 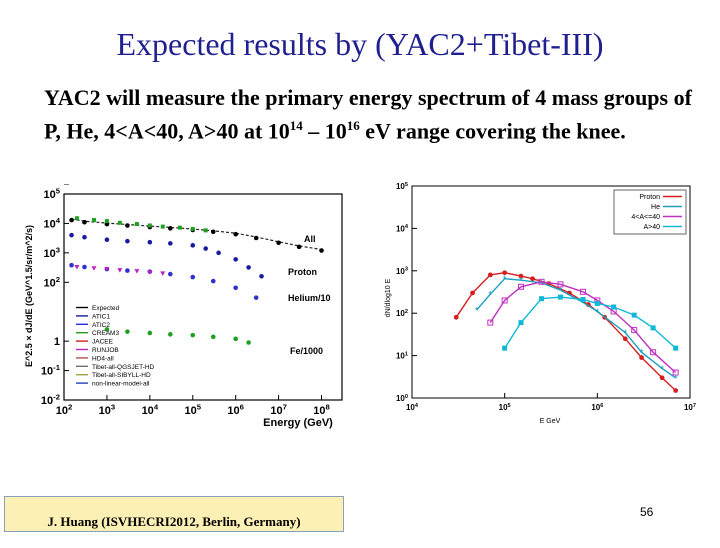 What do you see at coordinates (123, 367) in the screenshot?
I see `left-legend-label: Tibet-all-QGSJET-HD` at bounding box center [123, 367].